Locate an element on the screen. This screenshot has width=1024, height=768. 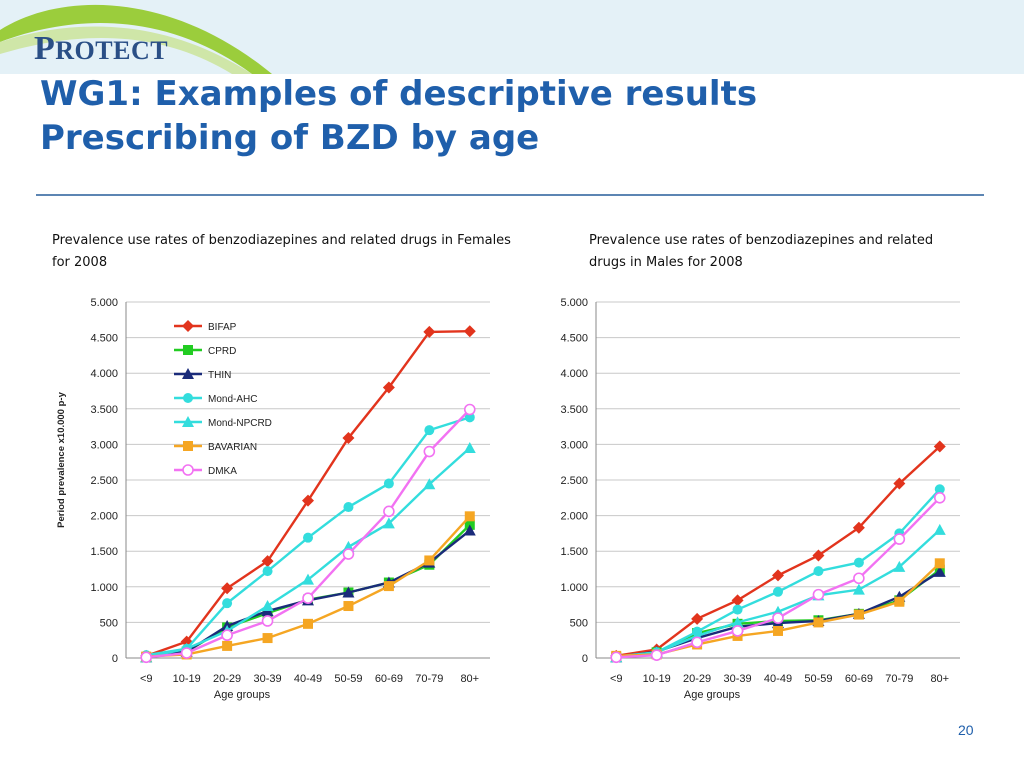
title-line-2: Prescribing of BZD by age is located at coordinates (290, 138).